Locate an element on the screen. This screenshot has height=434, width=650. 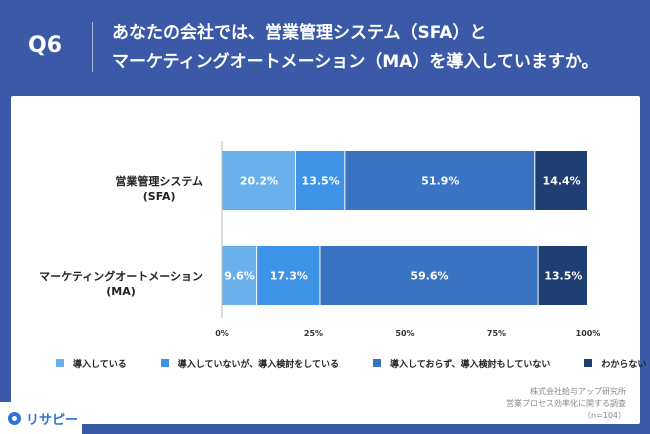
legend-label: 導入しておらず、導入検討もしていない is located at coordinates (470, 364).